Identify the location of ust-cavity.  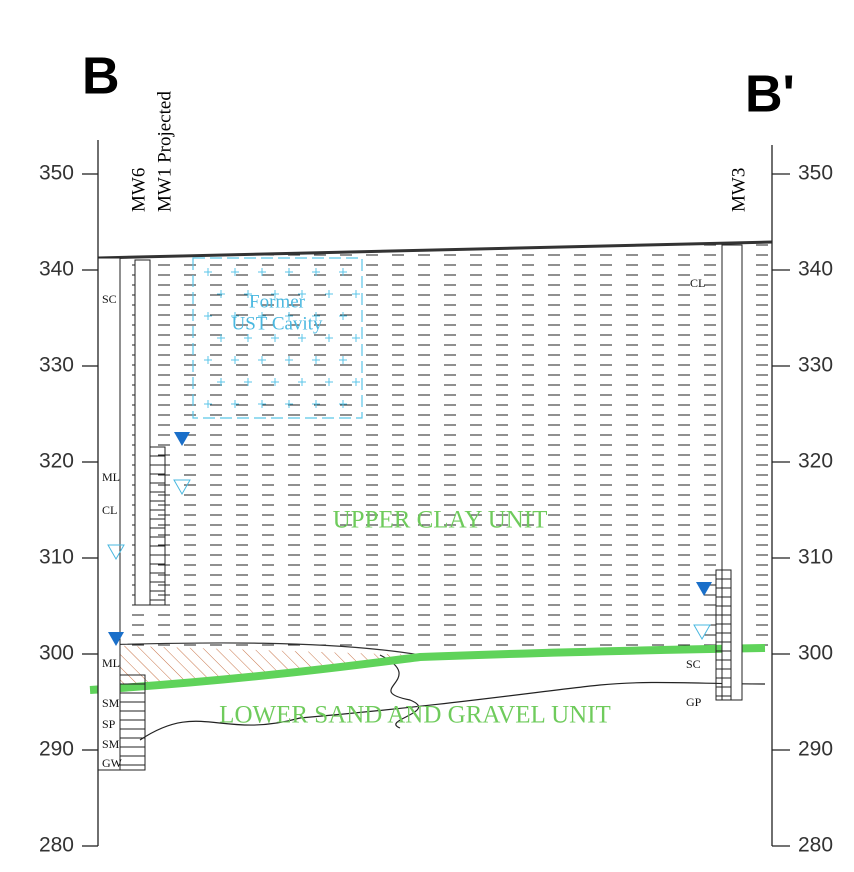
(277, 338).